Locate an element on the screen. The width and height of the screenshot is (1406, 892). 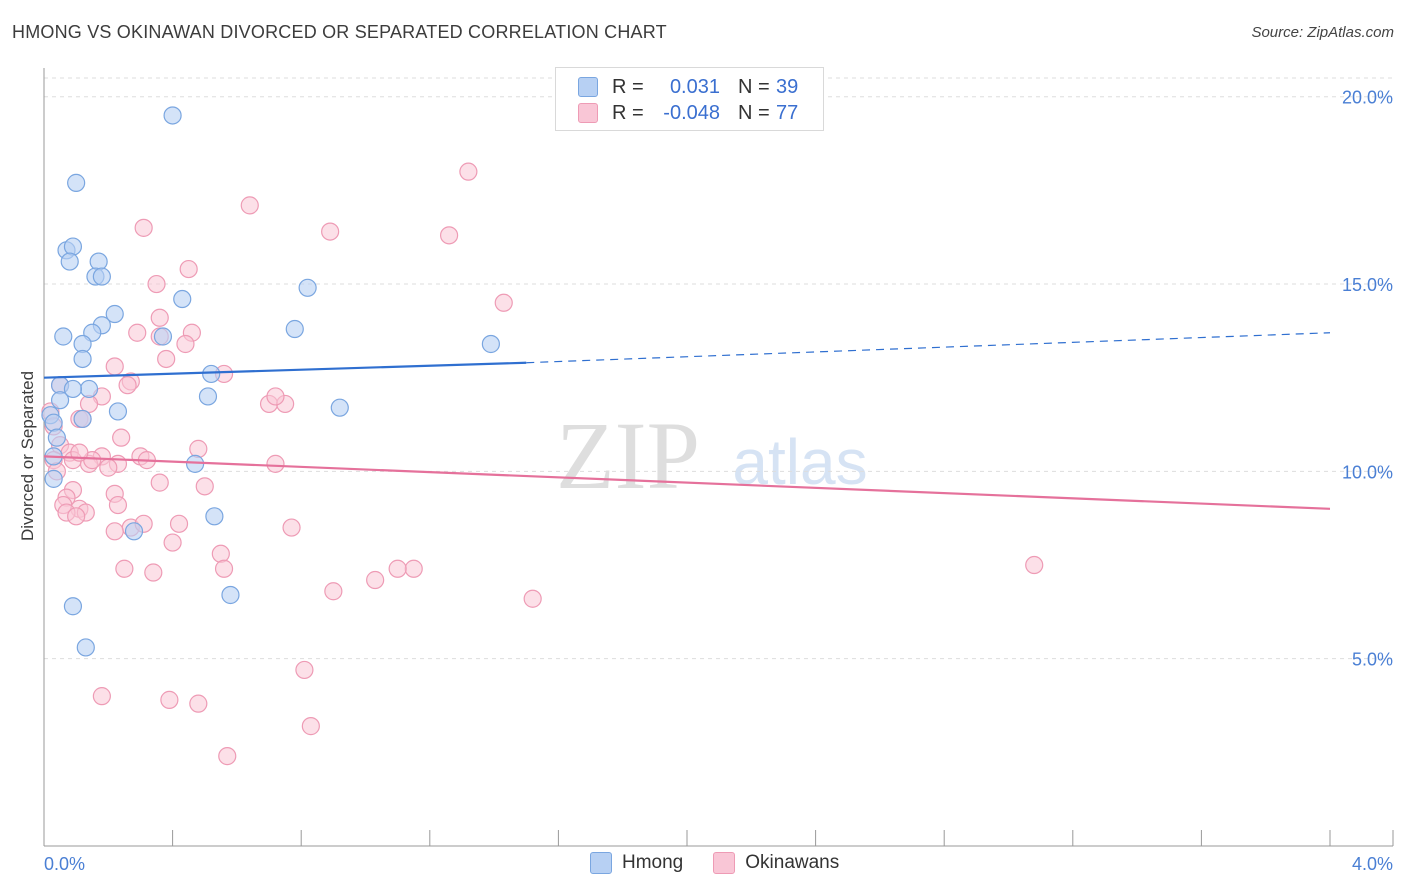
x-tick-labels: 0.0% 4.0% is located at coordinates (718, 864).